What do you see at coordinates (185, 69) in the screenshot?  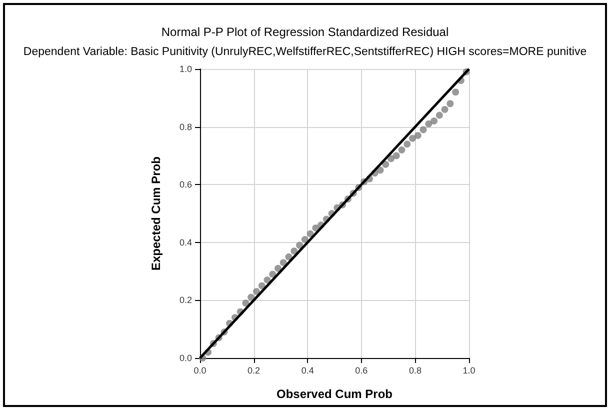 I see `y-tick-label: 1.0` at bounding box center [185, 69].